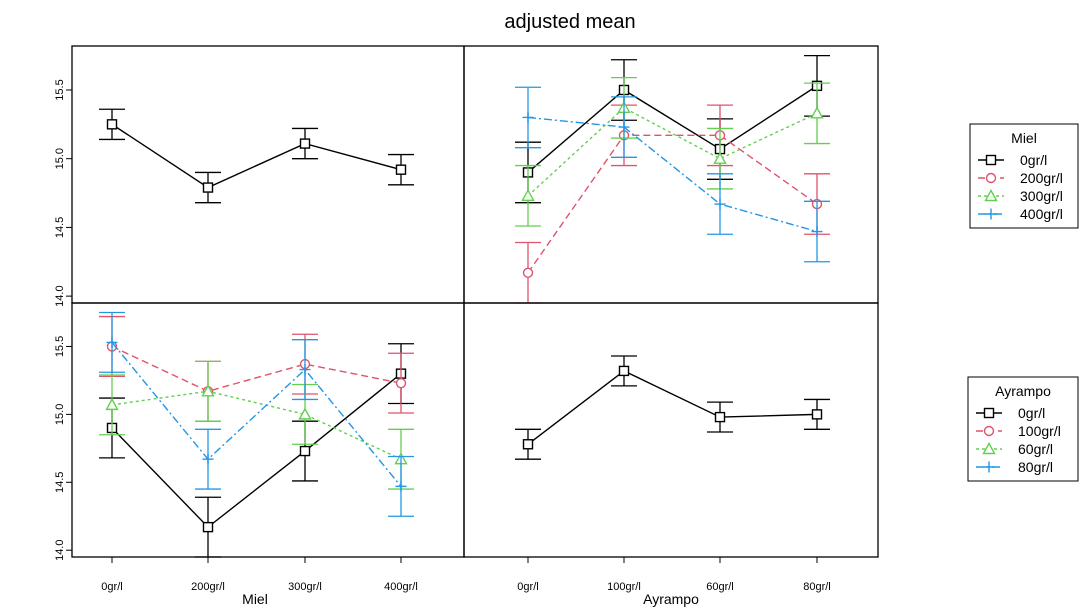  What do you see at coordinates (1041, 214) in the screenshot?
I see `legend-label: 400gr/l` at bounding box center [1041, 214].